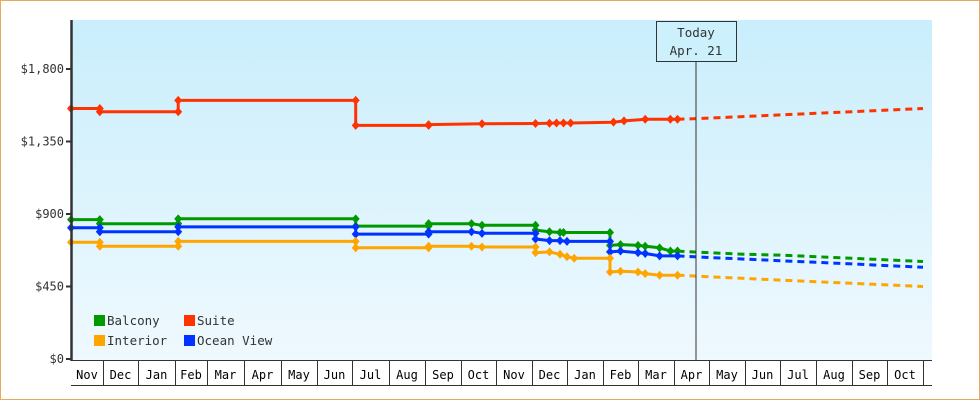 Image resolution: width=980 pixels, height=404 pixels. I want to click on series-suite, so click(495, 112).